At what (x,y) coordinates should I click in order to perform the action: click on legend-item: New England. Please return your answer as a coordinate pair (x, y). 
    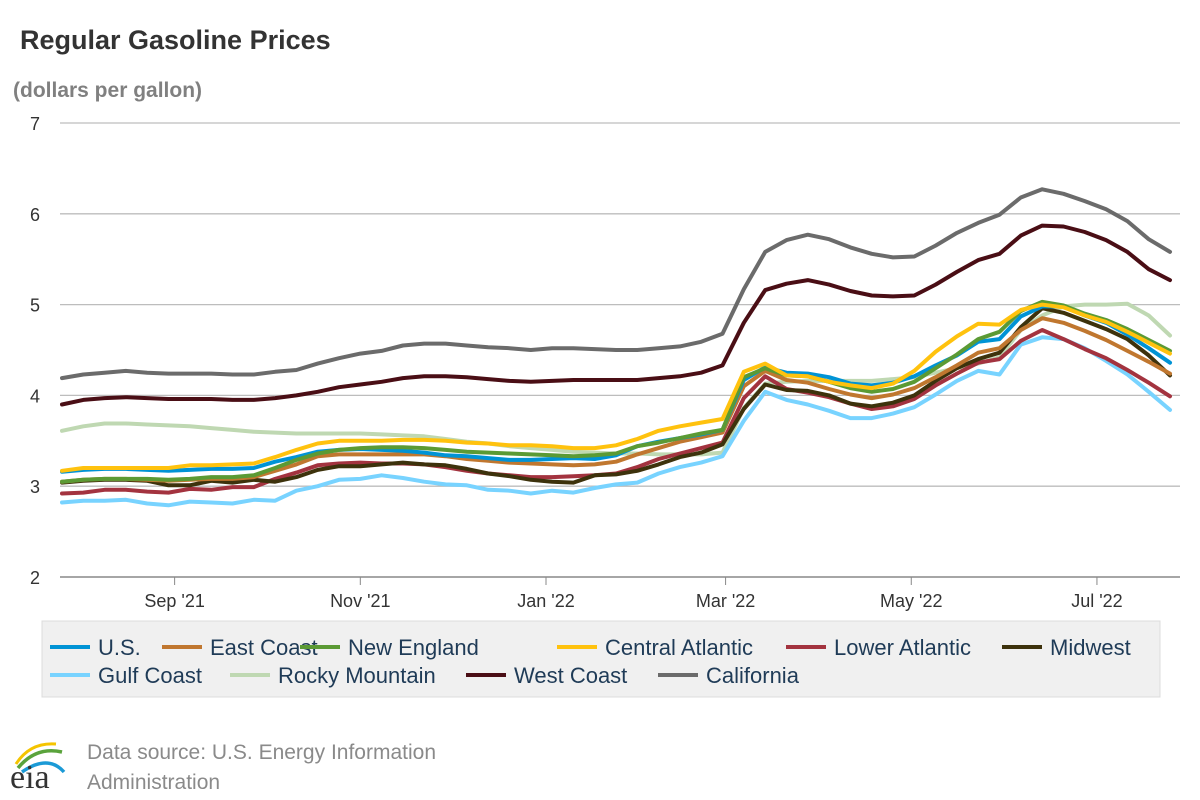
    Looking at the image, I should click on (389, 647).